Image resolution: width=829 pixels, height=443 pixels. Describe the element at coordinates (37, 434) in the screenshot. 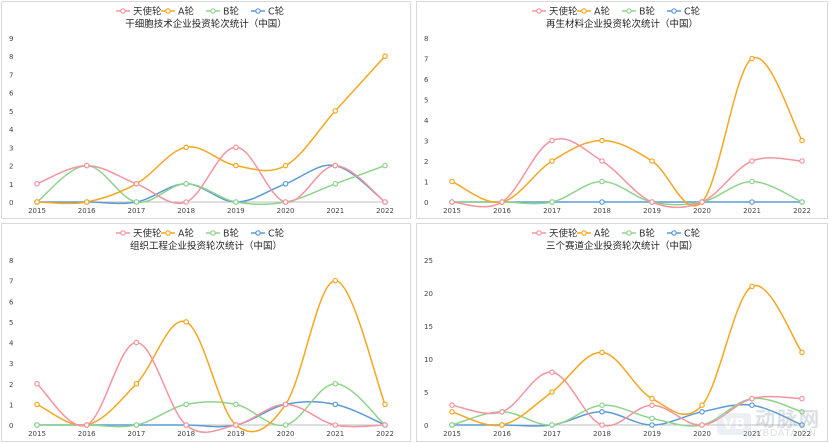

I see `x-tick-label: 2015` at that location.